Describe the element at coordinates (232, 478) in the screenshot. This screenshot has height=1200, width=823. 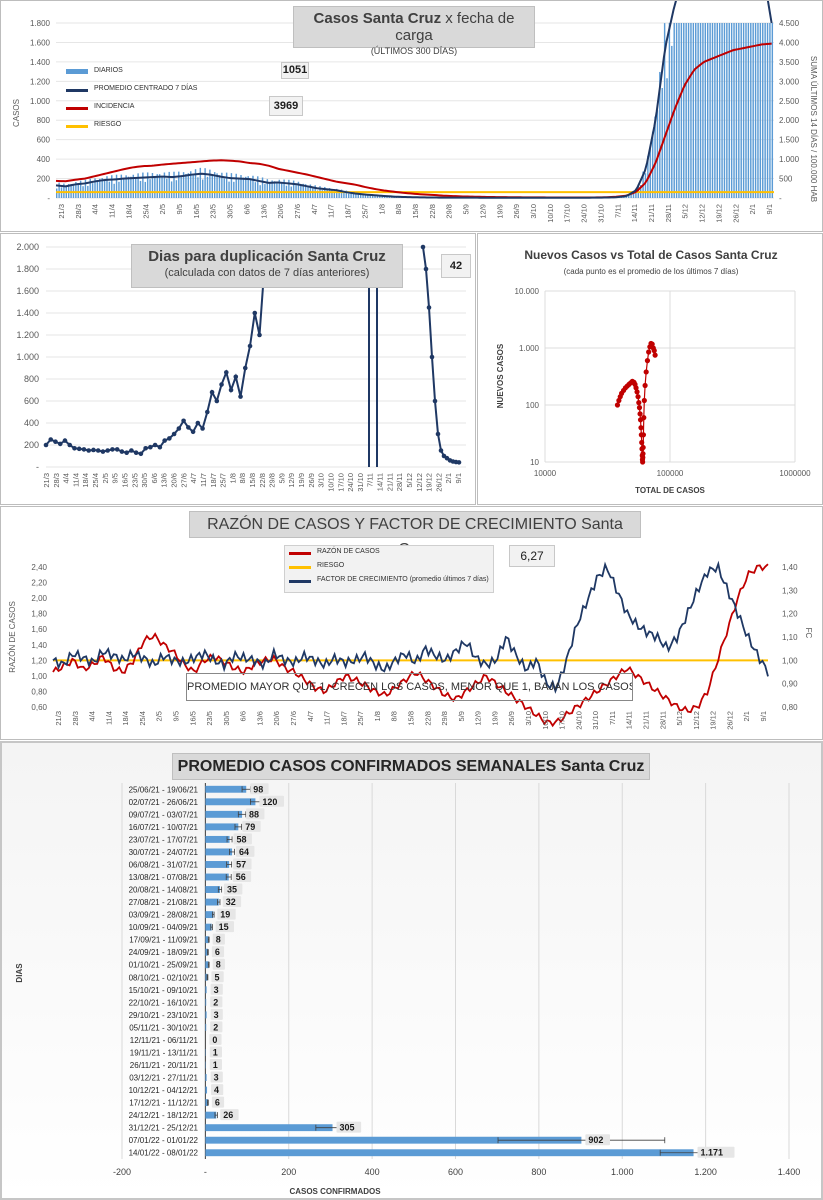
I see `x-tick-label: 1/8` at that location.